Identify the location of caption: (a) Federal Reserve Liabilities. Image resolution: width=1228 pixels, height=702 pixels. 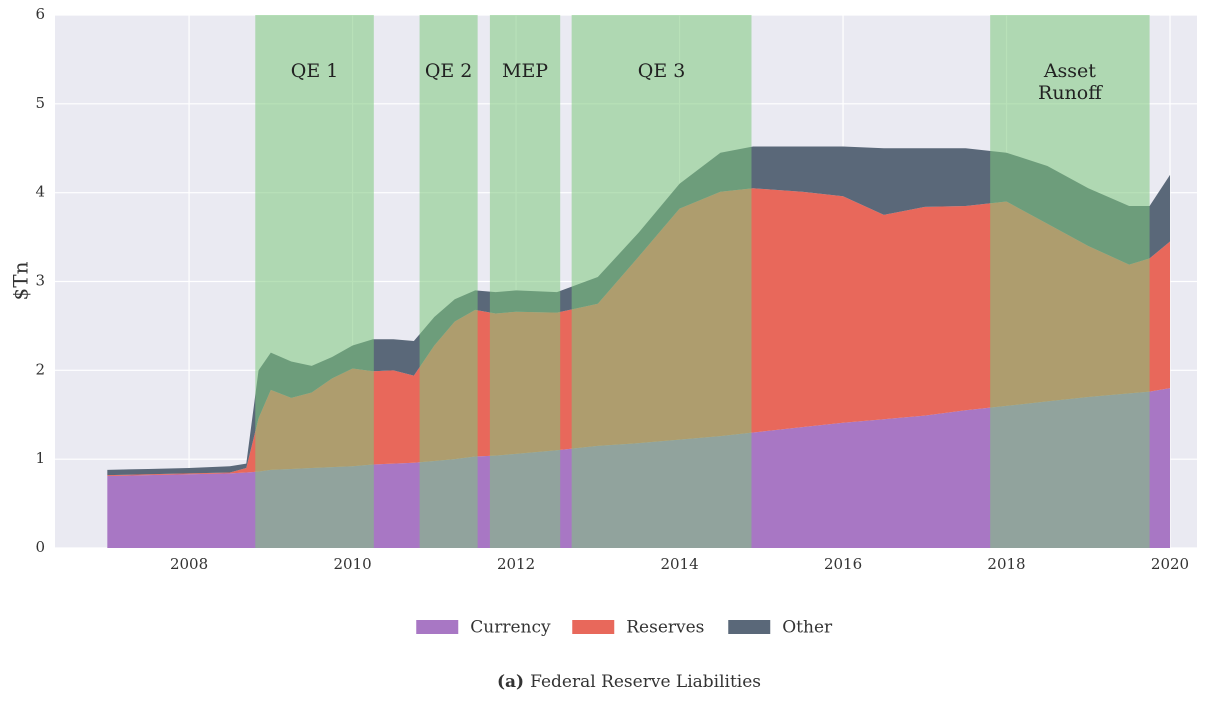
(629, 682).